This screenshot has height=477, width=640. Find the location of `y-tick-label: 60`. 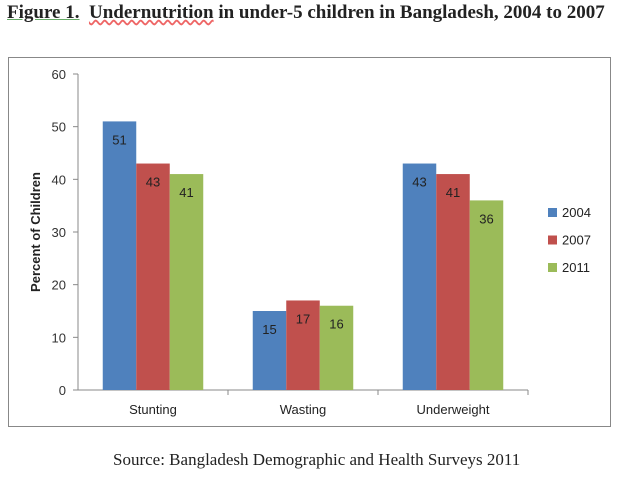

y-tick-label: 60 is located at coordinates (59, 74).